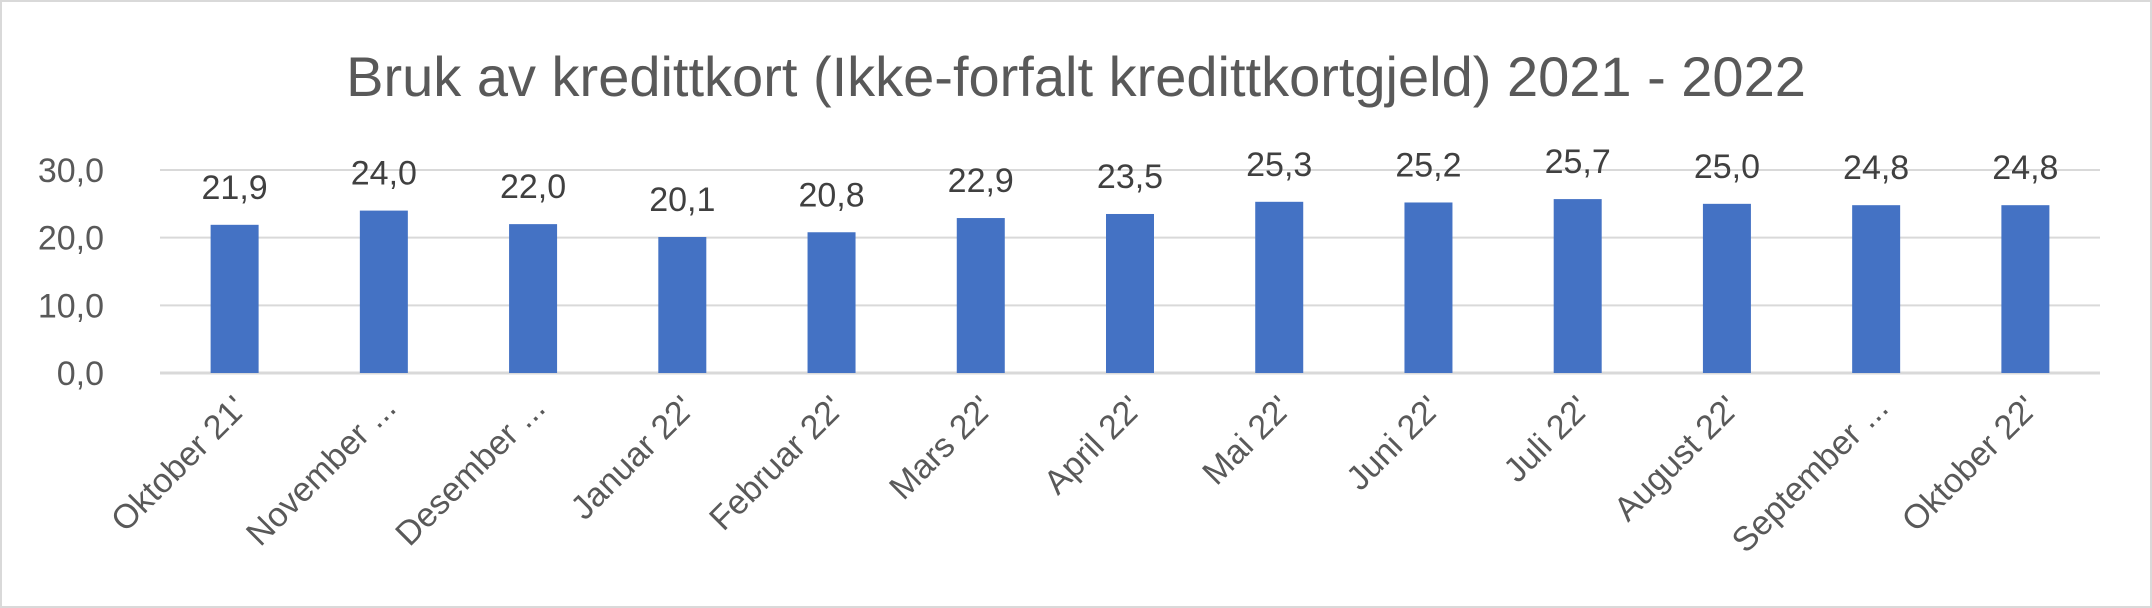 The image size is (2152, 608). What do you see at coordinates (1393, 443) in the screenshot?
I see `x-tick-label: Juni 22'` at bounding box center [1393, 443].